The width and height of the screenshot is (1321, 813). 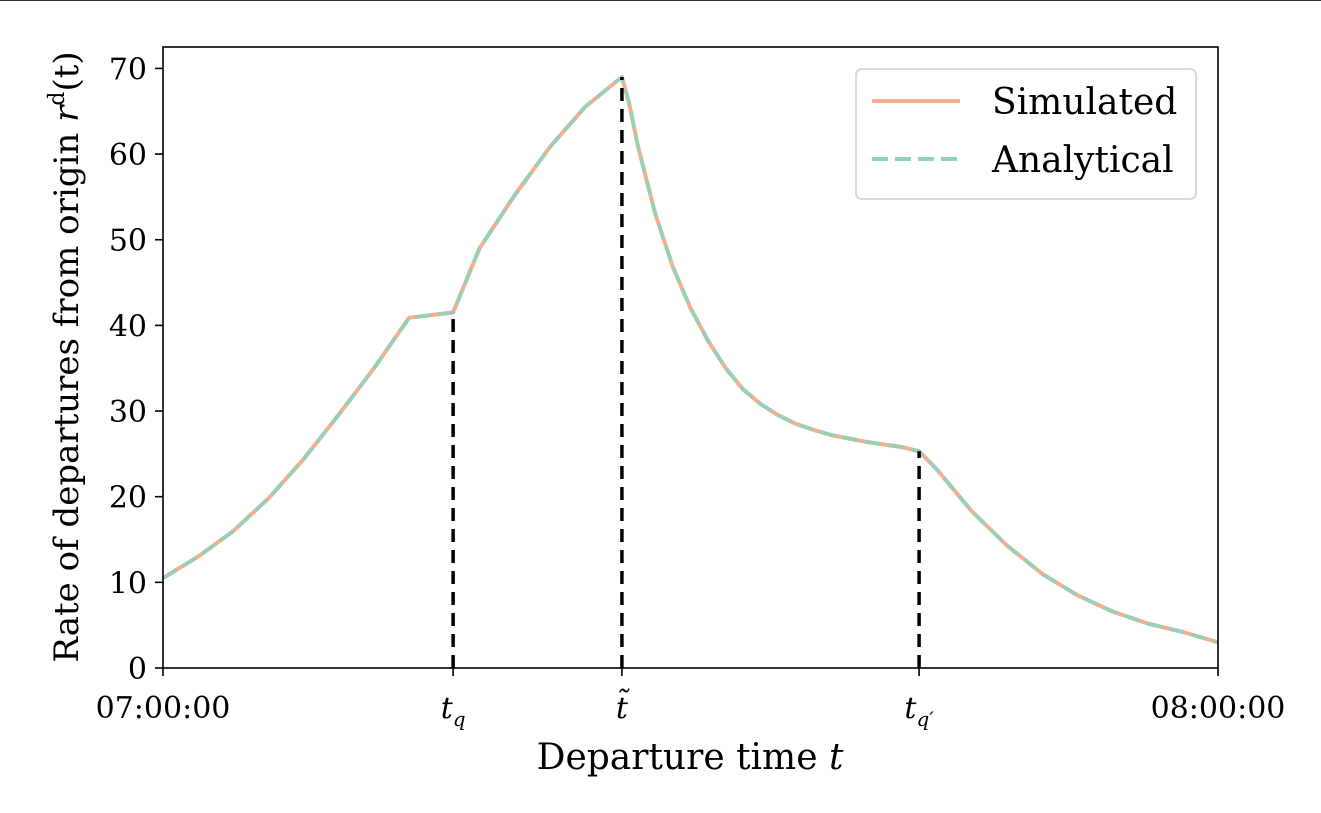 I want to click on x-ticks: 07:00:00 tq t̃ tq′ 08:00:00, so click(x=691, y=699).